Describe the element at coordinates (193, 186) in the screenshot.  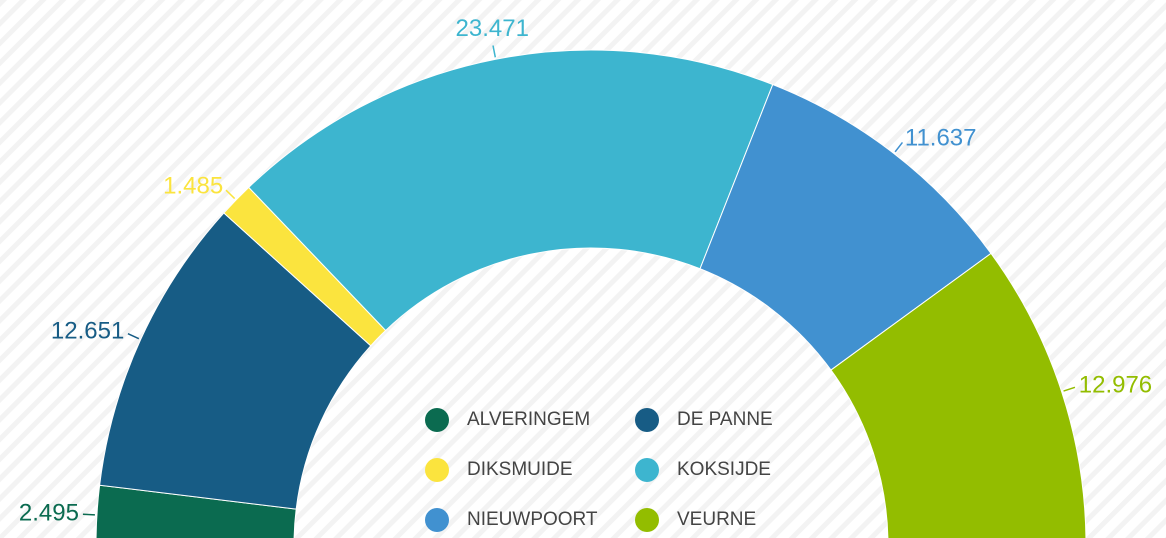
I see `value-label: 1.485` at that location.